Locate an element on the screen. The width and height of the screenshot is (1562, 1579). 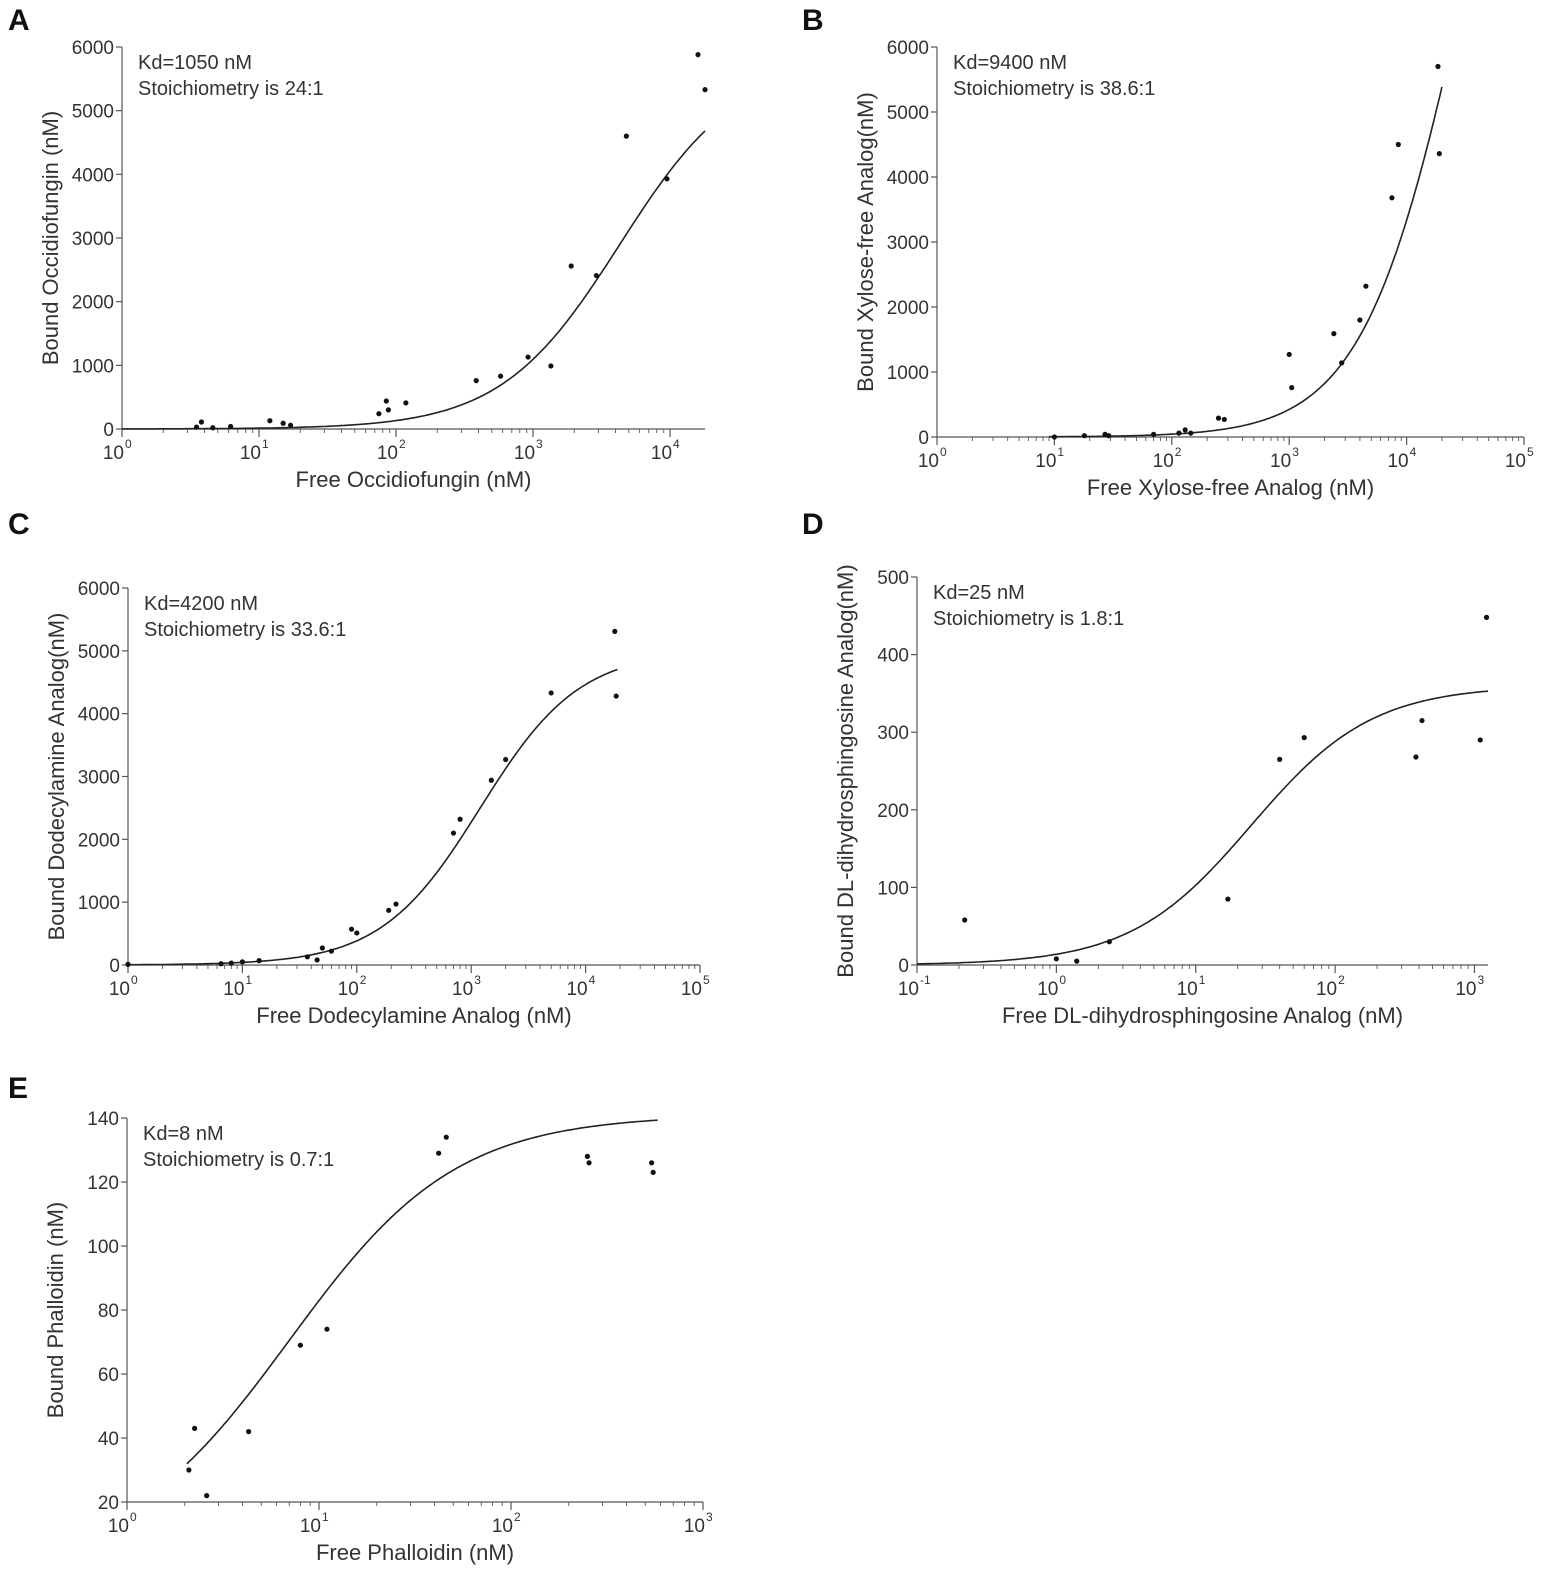
y-tick-label: 6000 is located at coordinates (93, 48).